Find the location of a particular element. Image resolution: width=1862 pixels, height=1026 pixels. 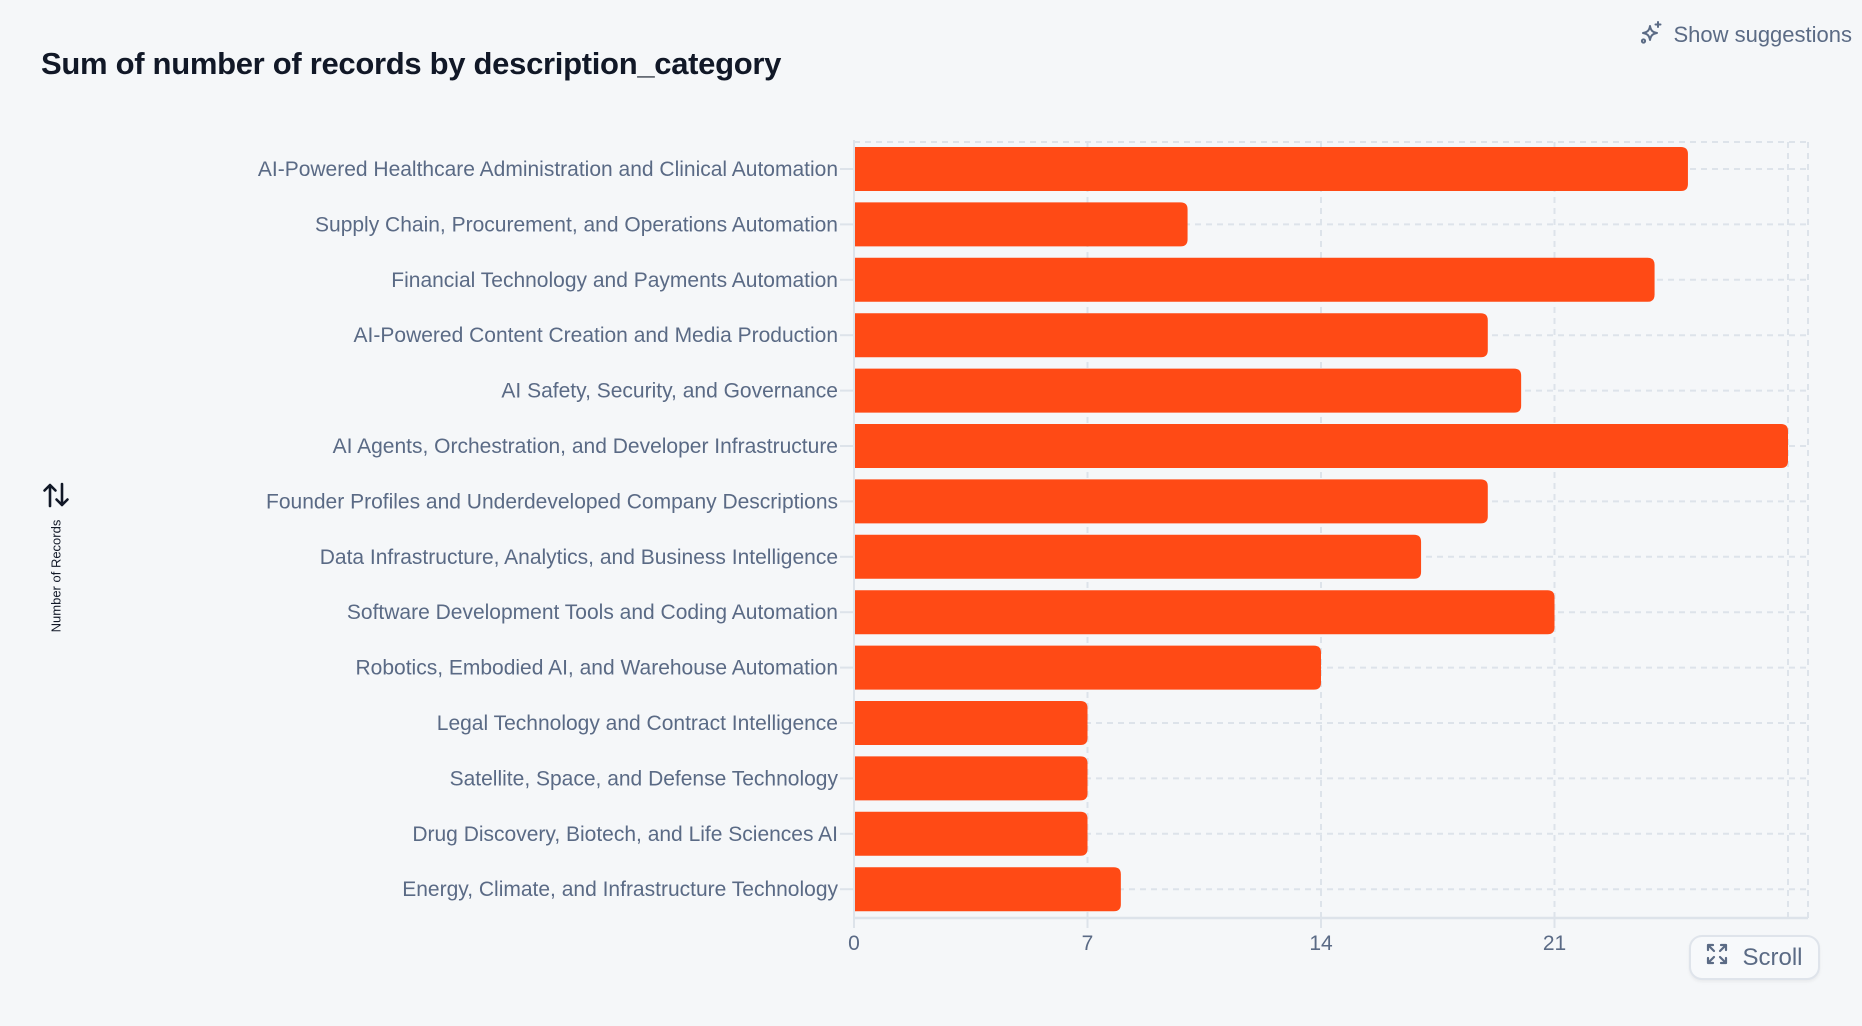

show-suggestions-label: Show suggestions is located at coordinates (1762, 34).